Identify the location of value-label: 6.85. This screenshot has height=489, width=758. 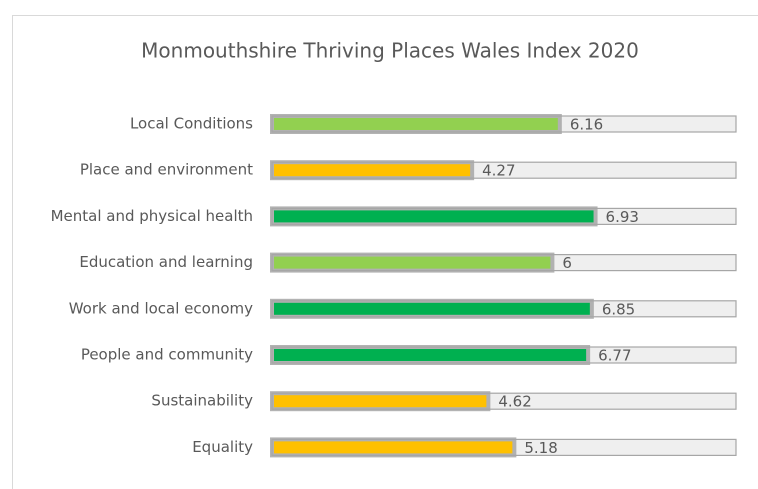
(618, 309).